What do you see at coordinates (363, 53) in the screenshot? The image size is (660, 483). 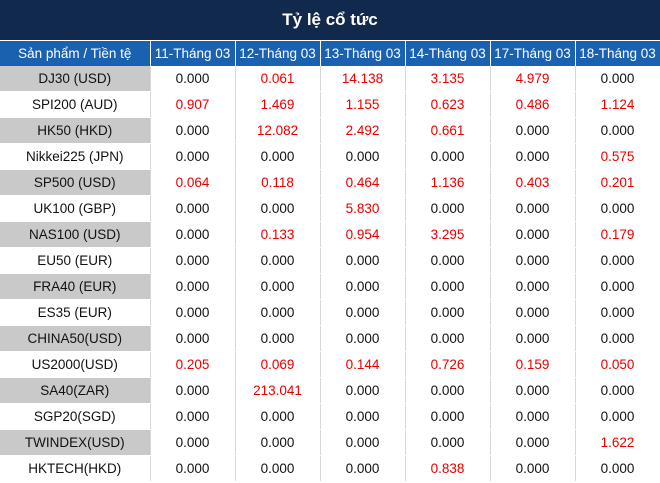 I see `column-header-date: 13-Tháng 03` at bounding box center [363, 53].